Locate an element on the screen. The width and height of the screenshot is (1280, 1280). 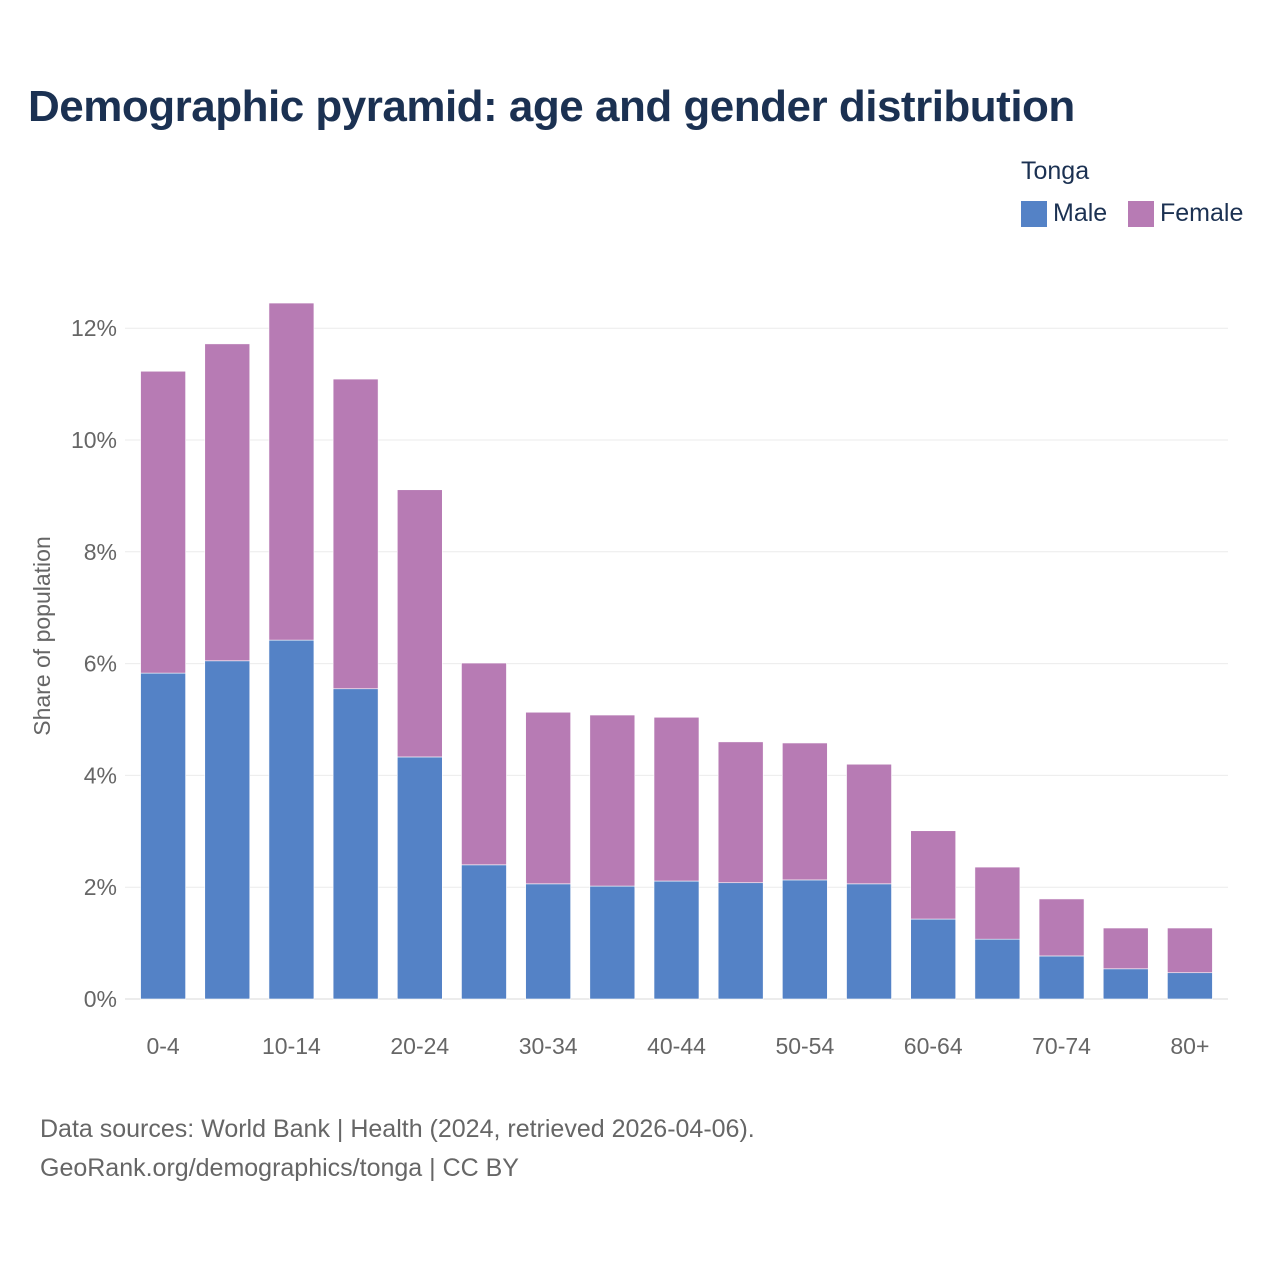
x-tick-label: 10-14 is located at coordinates (291, 1046).